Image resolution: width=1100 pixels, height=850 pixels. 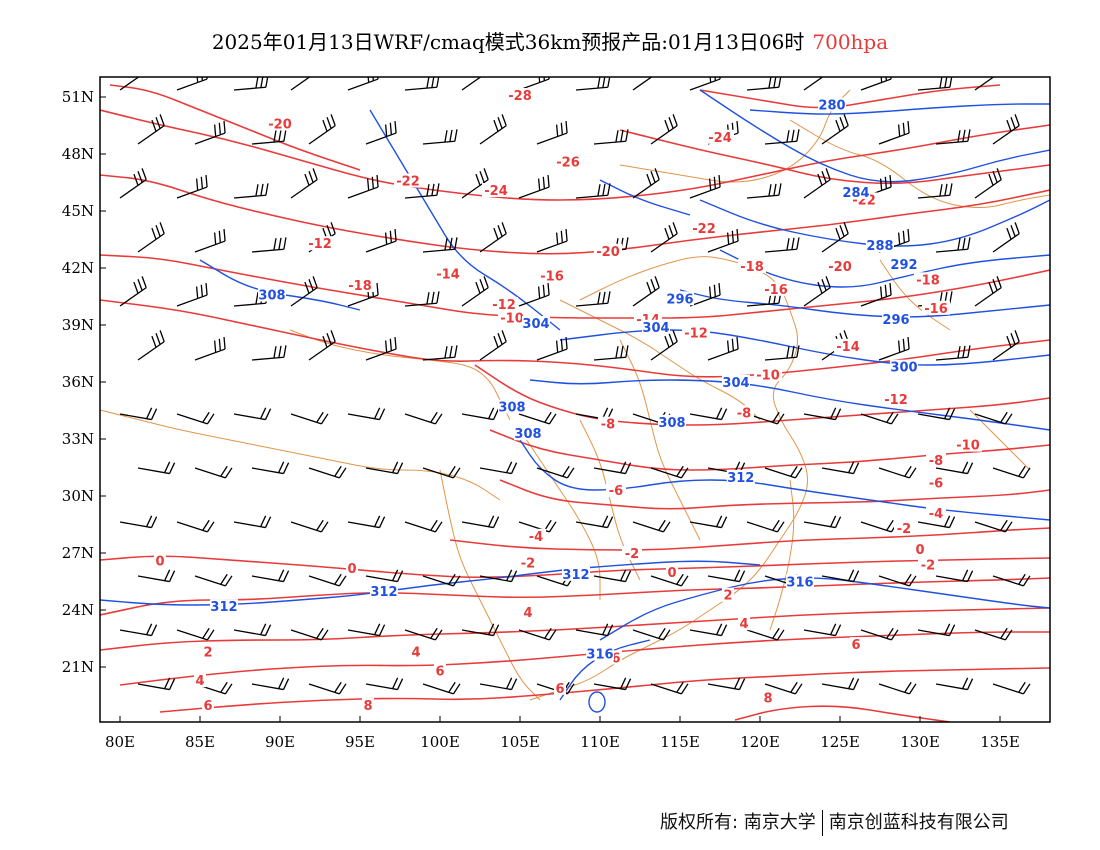 What do you see at coordinates (744, 413) in the screenshot?
I see `temperature-label: -8` at bounding box center [744, 413].